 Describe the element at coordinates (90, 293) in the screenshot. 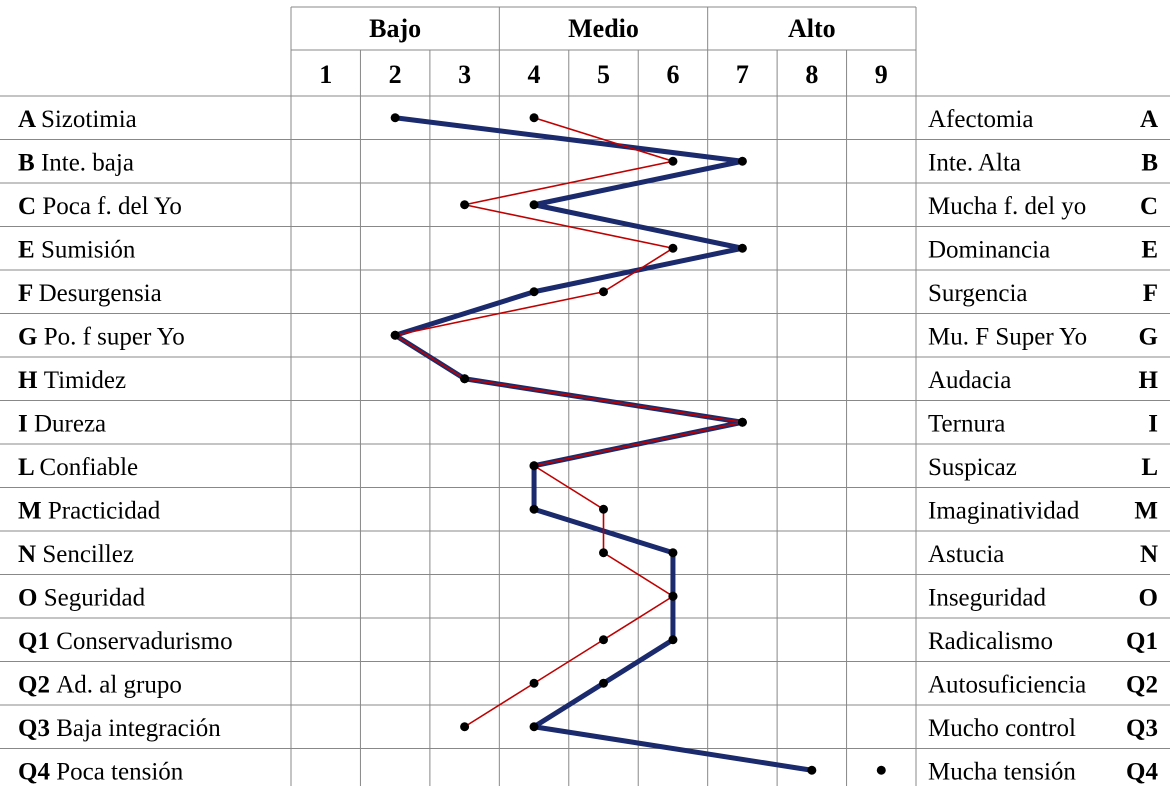

I see `factor-low-label: F Desurgensia` at that location.